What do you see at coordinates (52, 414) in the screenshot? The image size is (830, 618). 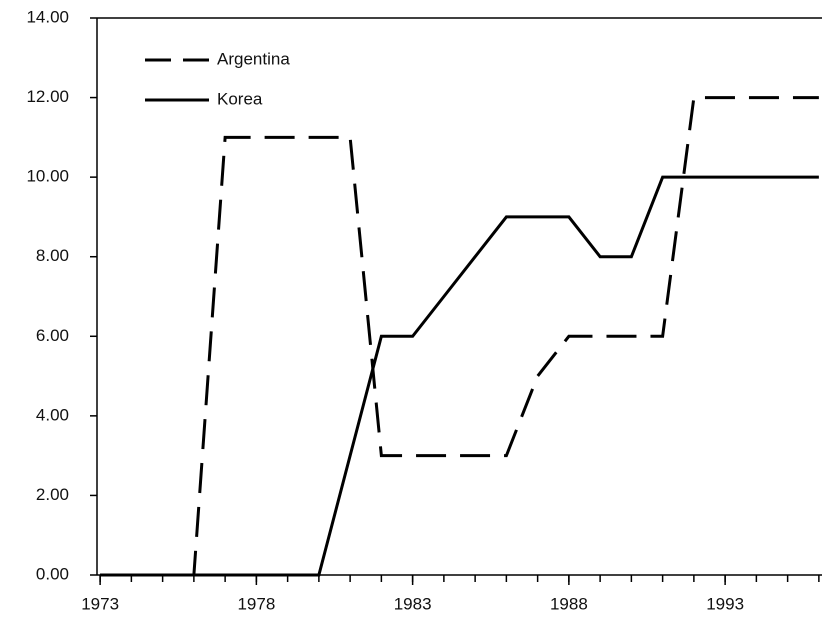 I see `y-tick-label: 4.00` at bounding box center [52, 414].